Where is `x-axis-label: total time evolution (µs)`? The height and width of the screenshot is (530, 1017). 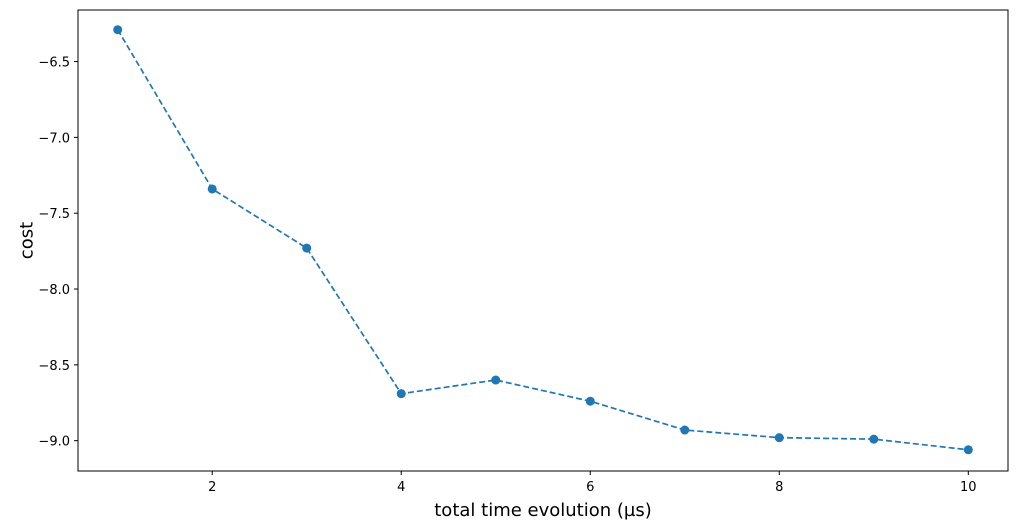 x-axis-label: total time evolution (µs) is located at coordinates (543, 510).